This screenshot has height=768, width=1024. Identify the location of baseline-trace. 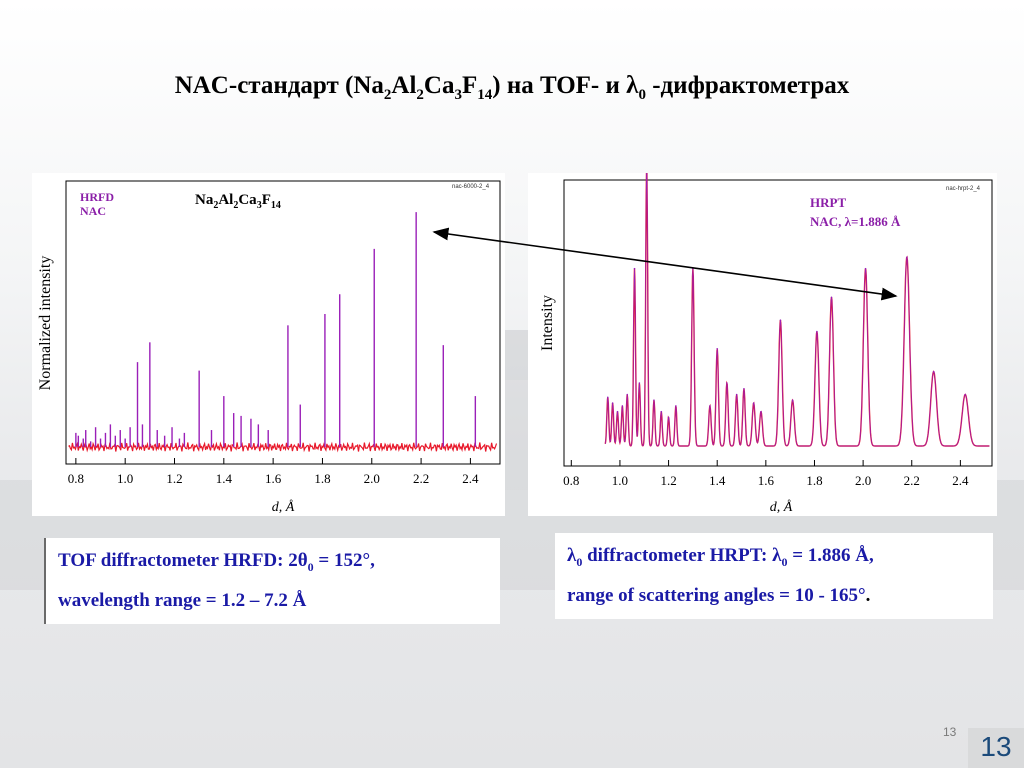
(283, 447).